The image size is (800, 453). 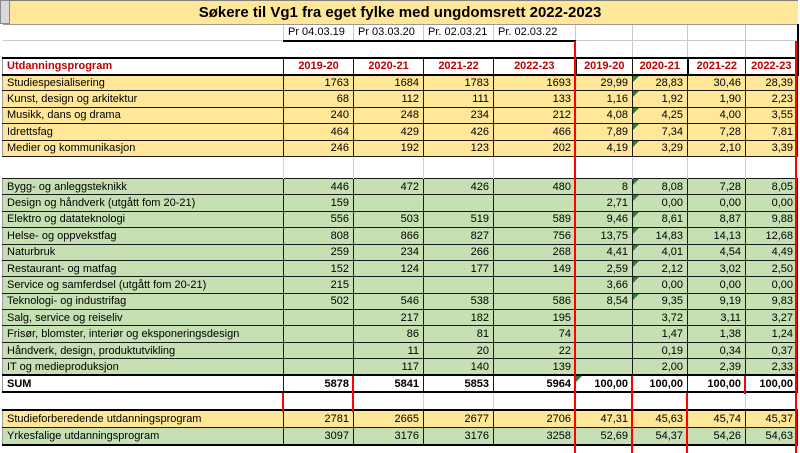 What do you see at coordinates (534, 350) in the screenshot?
I see `value-cell: 22` at bounding box center [534, 350].